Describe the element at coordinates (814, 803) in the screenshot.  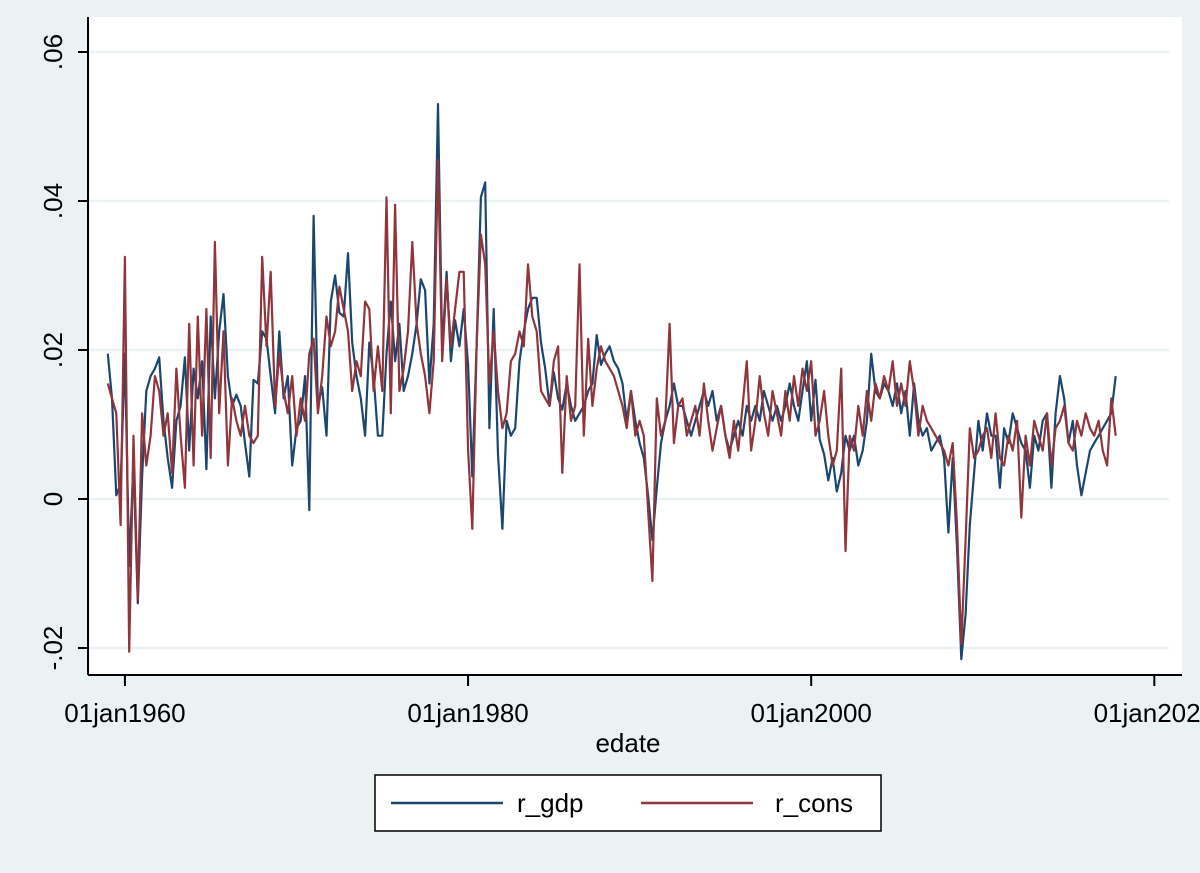
I see `legend-label-r_cons: r_cons` at that location.